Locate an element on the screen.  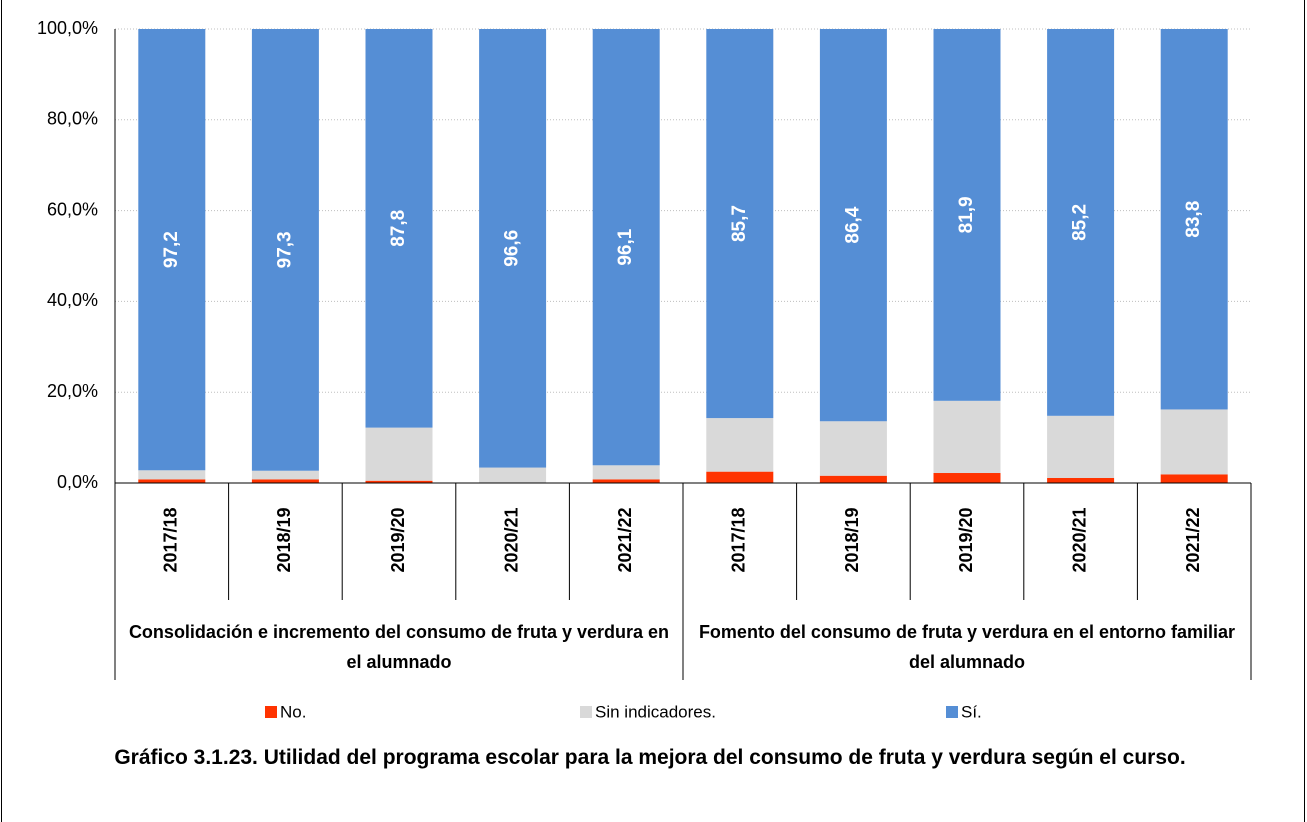
data-label: 87,8 is located at coordinates (398, 228).